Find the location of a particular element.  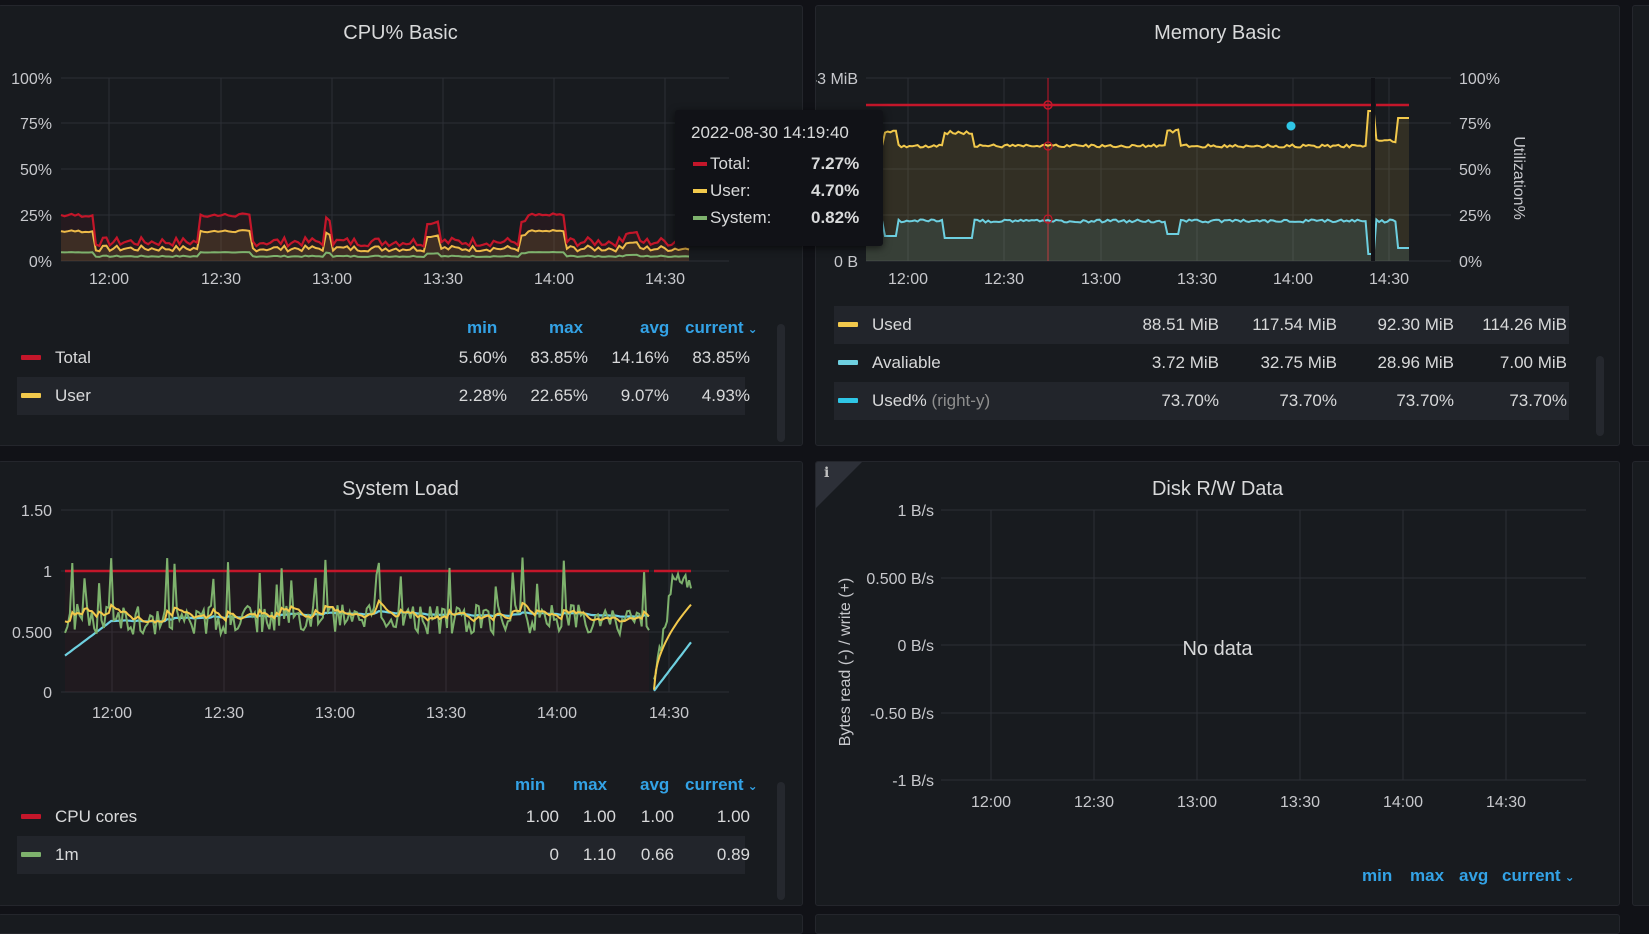

legend-row-user: User 2.28% 22.65% 9.07% 4.93% is located at coordinates (383, 396).